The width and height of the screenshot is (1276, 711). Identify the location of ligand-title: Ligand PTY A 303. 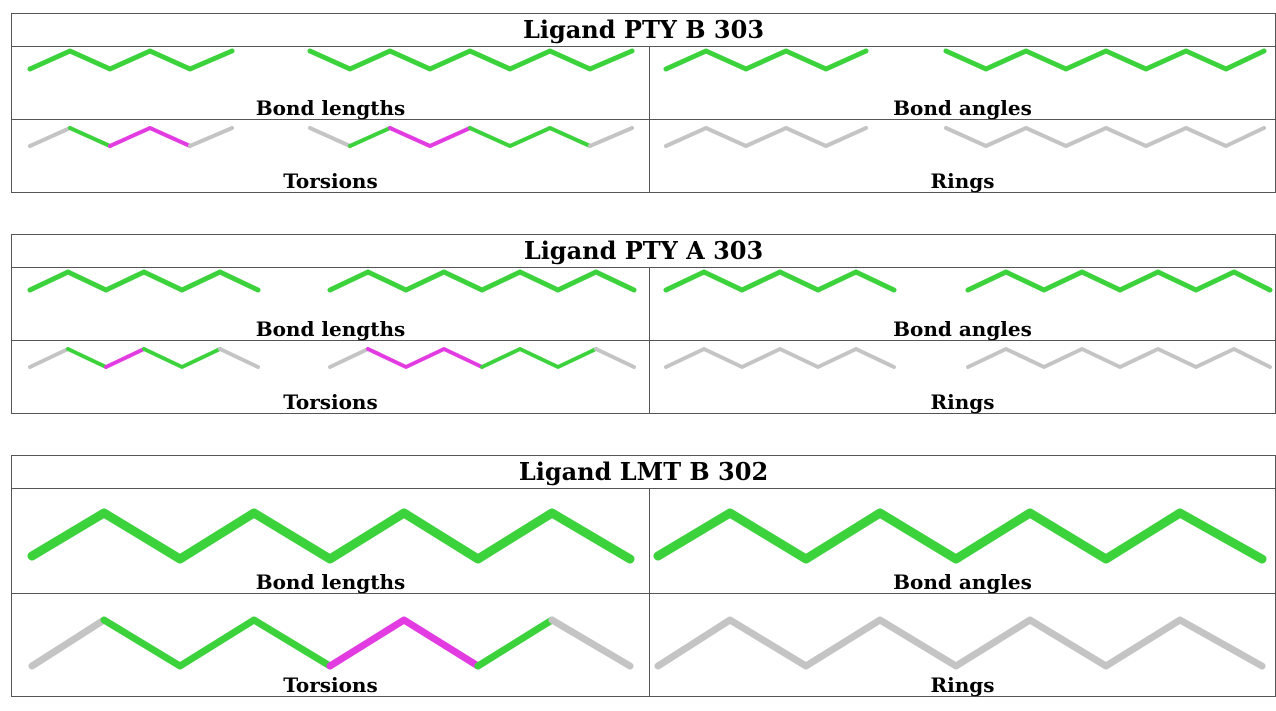
(643, 251).